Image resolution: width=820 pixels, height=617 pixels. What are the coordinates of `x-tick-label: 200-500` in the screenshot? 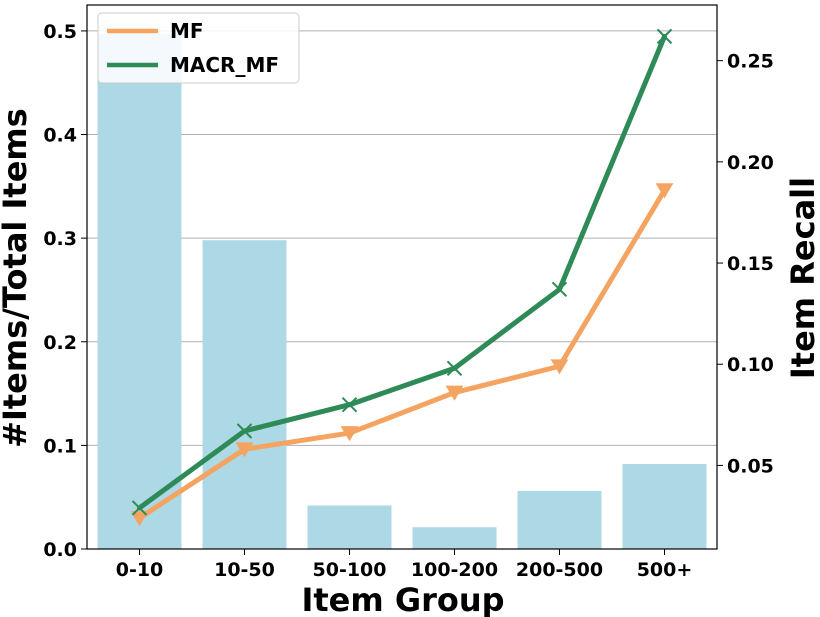 It's located at (559, 570).